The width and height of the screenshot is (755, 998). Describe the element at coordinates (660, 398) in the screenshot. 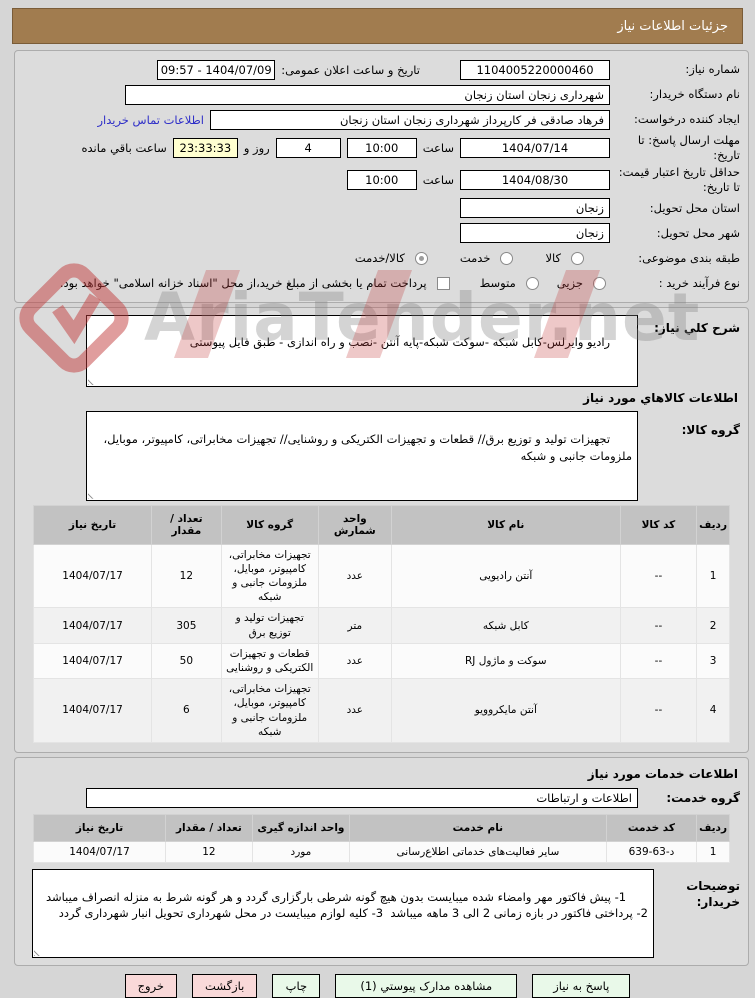

I see `goods-section-header: اطلاعات کالاهاي مورد نیاز` at that location.